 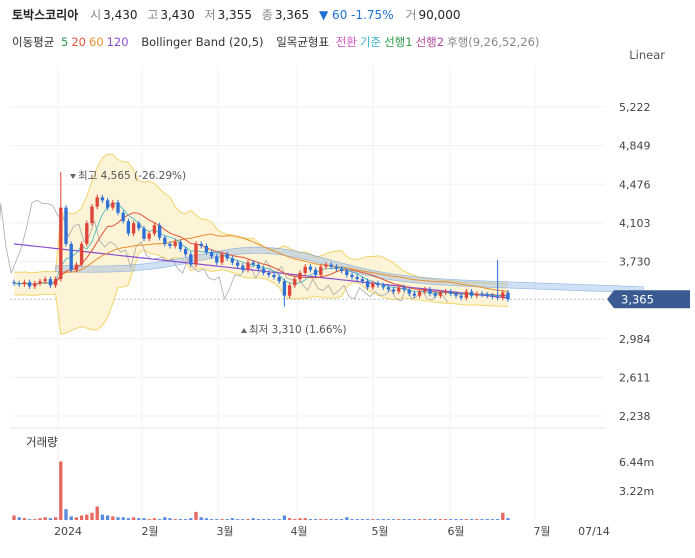 I want to click on high-value: 3,430, so click(x=177, y=15).